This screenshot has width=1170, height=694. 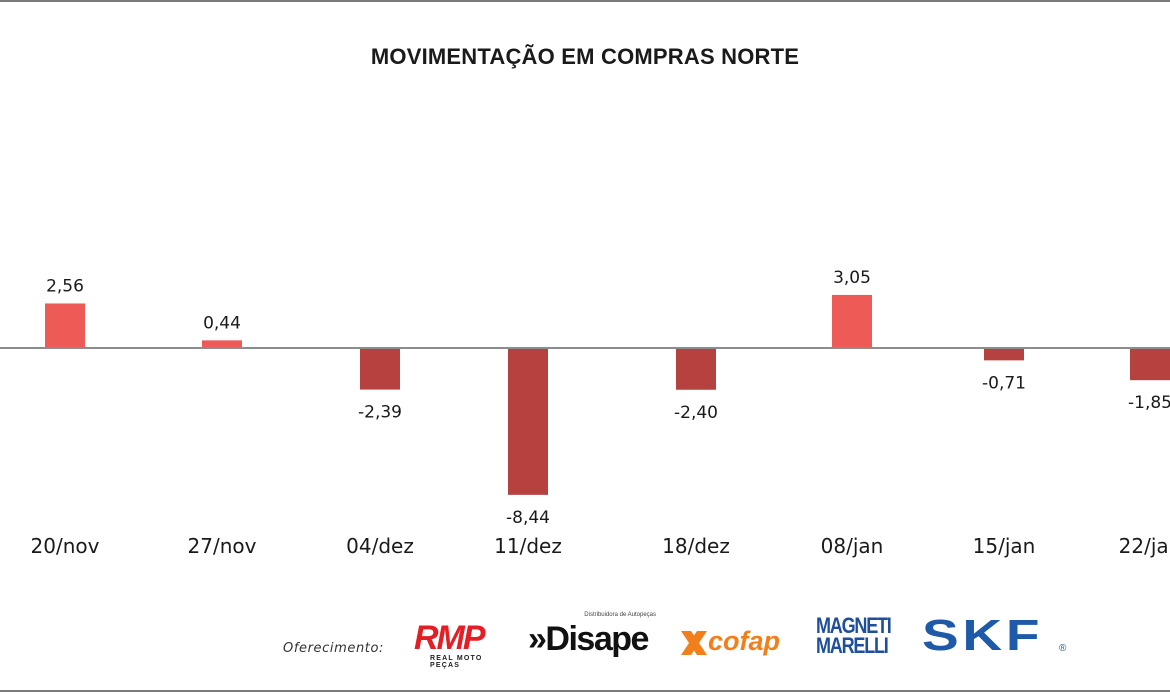 I want to click on chart-title: MOVIMENTAÇÃO EM COMPRAS NORTE, so click(x=585, y=56).